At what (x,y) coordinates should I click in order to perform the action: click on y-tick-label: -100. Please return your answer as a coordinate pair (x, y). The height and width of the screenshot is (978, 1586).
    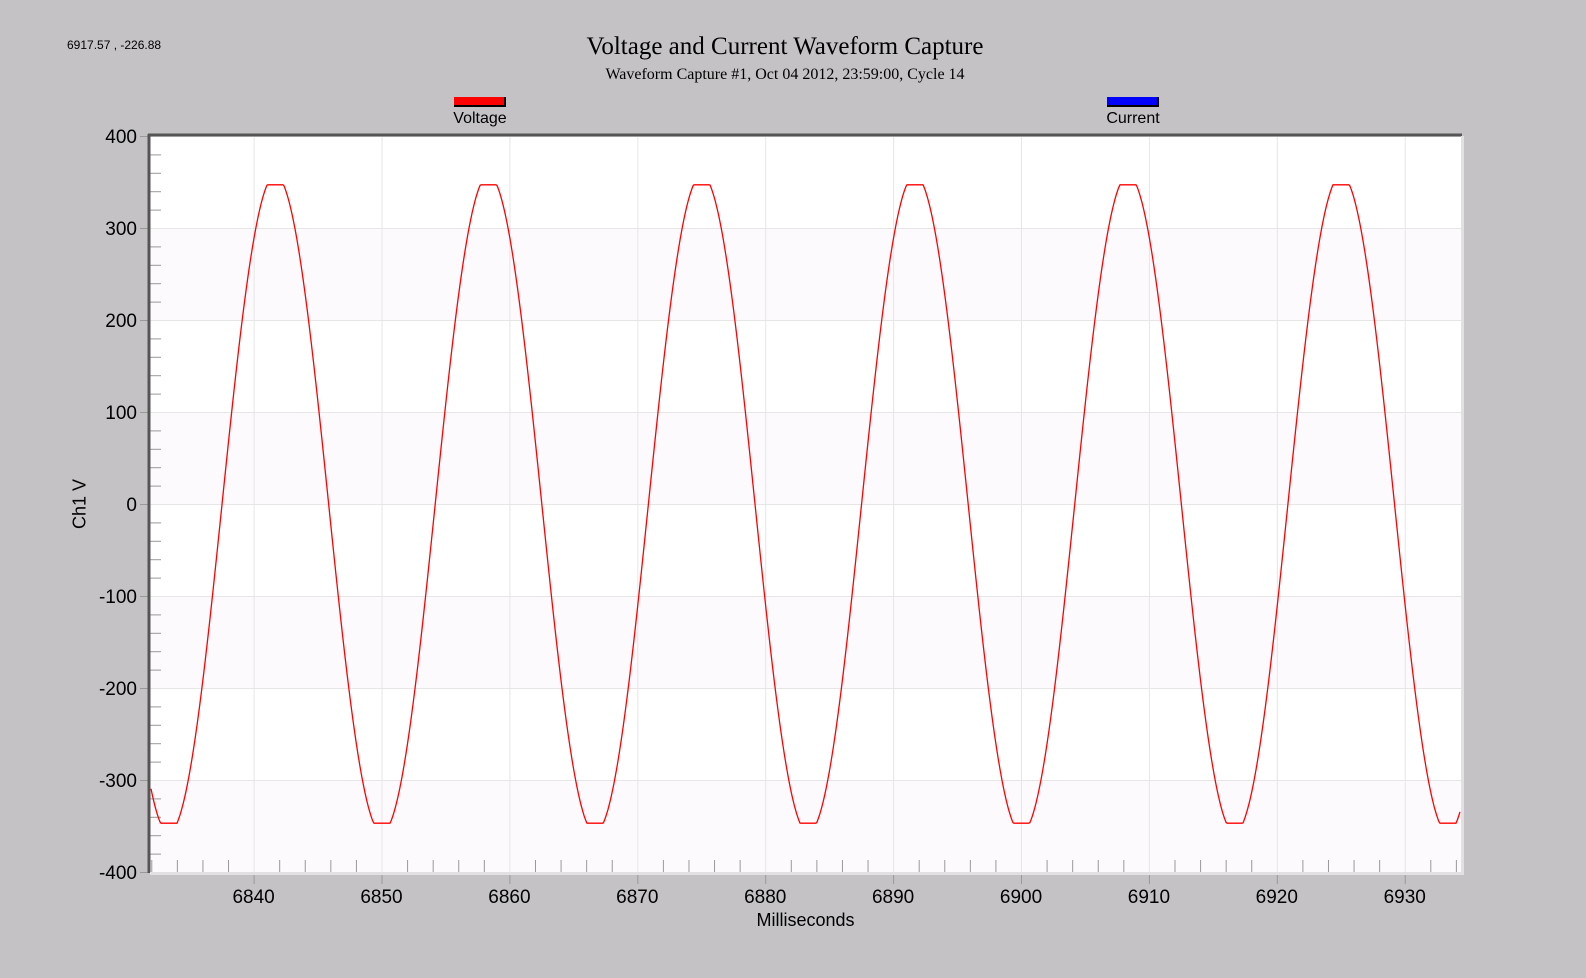
    Looking at the image, I should click on (118, 597).